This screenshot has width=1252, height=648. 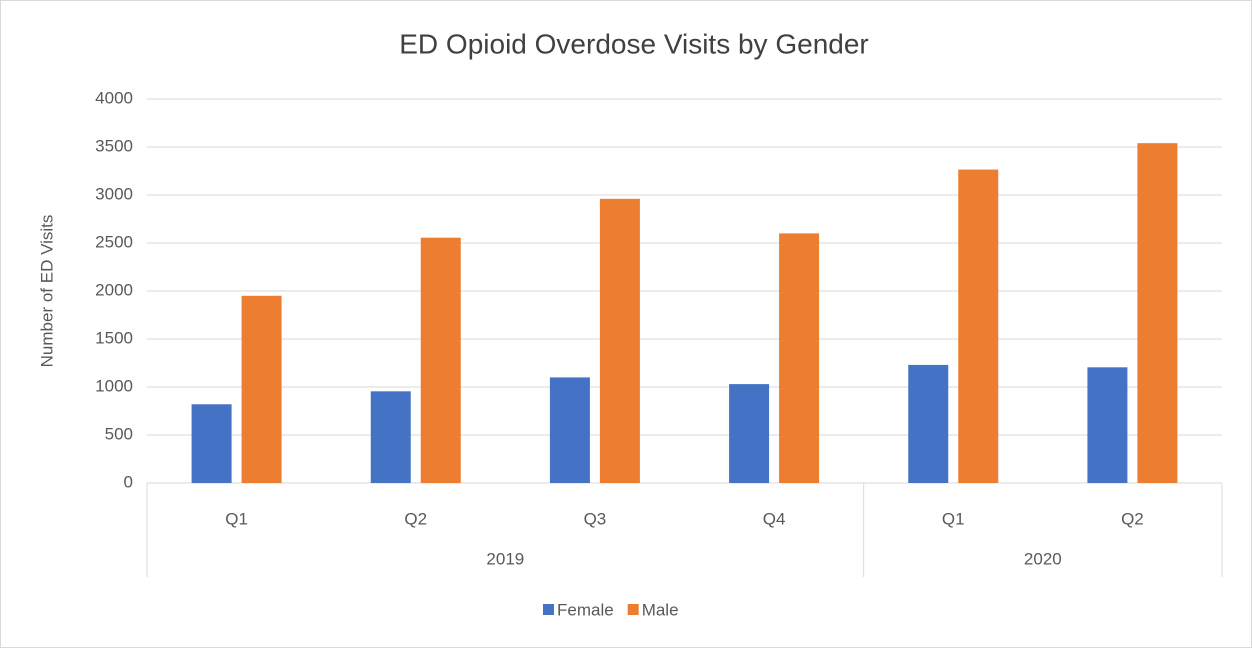 What do you see at coordinates (633, 43) in the screenshot?
I see `chart-title: ED Opioid Overdose Visits by Gender` at bounding box center [633, 43].